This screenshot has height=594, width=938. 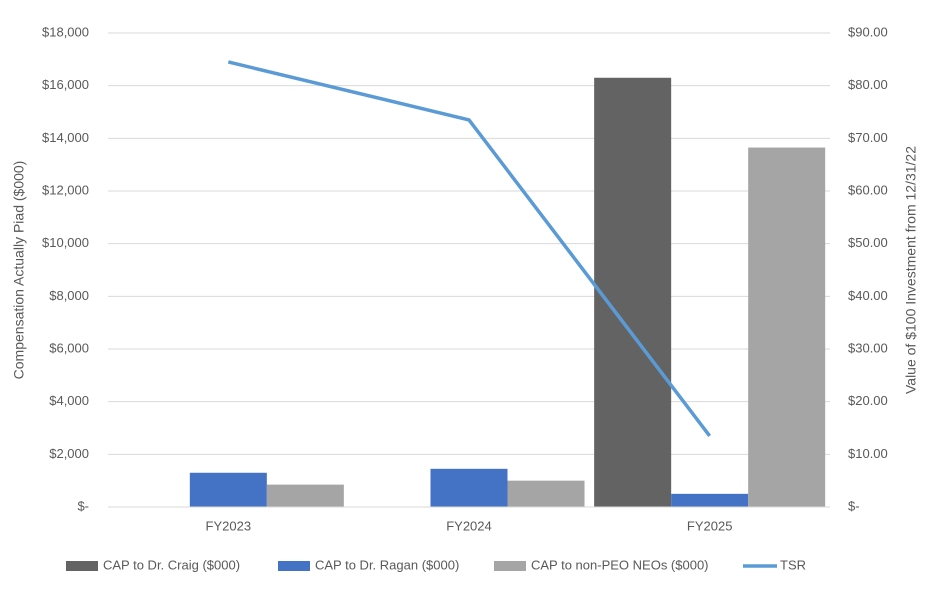 What do you see at coordinates (65, 242) in the screenshot?
I see `y-tick-label: $10,000` at bounding box center [65, 242].